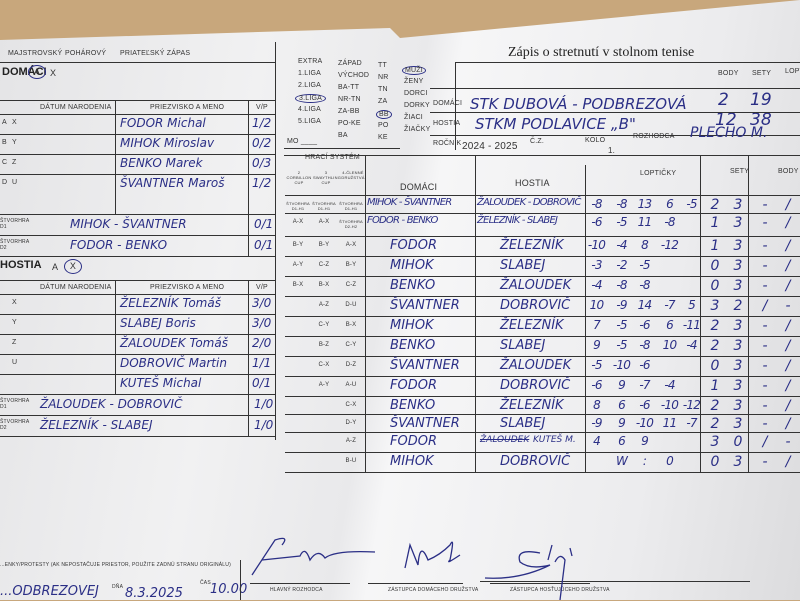  Describe the element at coordinates (622, 441) in the screenshot. I see `set-score: 6` at that location.